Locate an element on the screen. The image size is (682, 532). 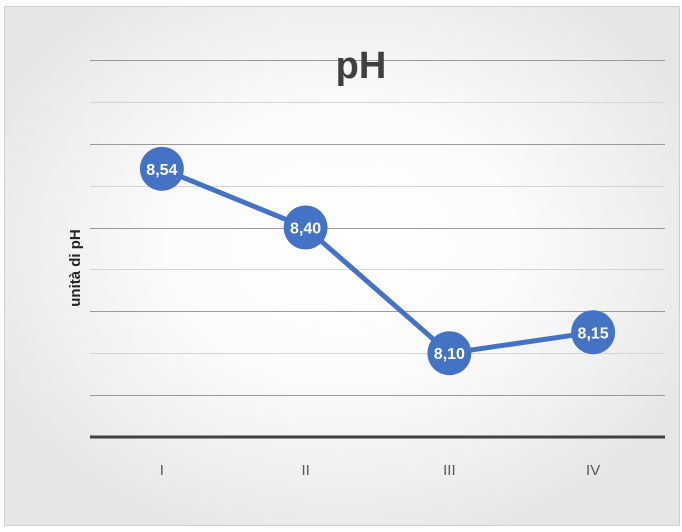
y-axis-label: unità di pH is located at coordinates (75, 268).